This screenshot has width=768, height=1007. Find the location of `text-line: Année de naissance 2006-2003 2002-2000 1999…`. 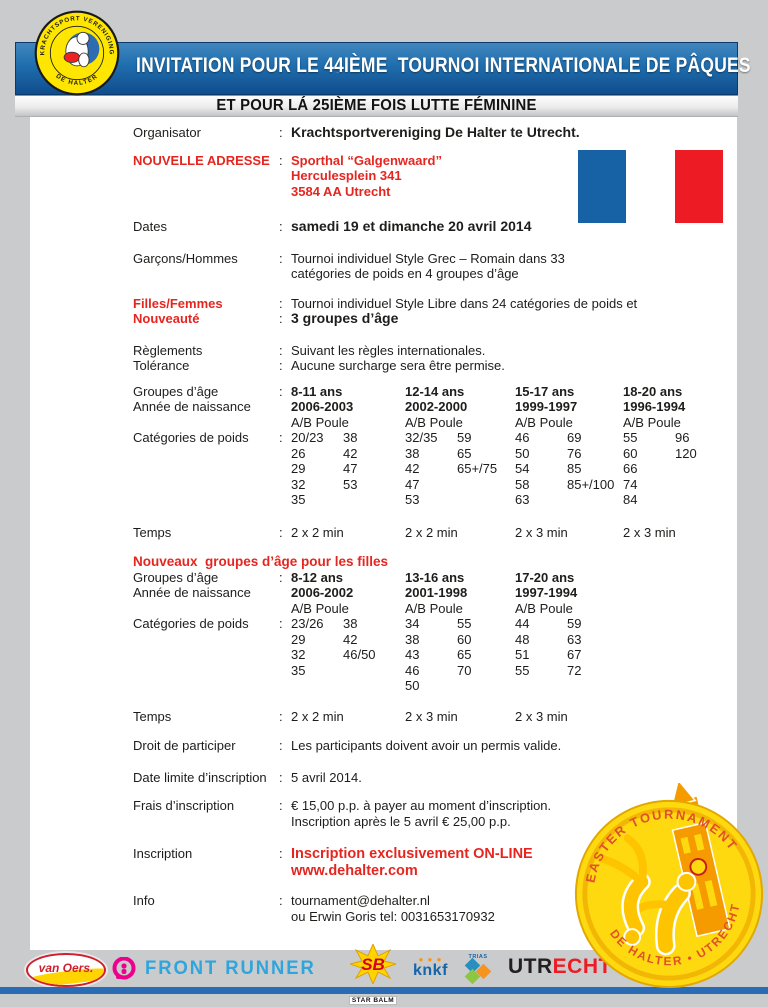

text-line: Année de naissance 2006-2003 2002-2000 1999… is located at coordinates (433, 407).